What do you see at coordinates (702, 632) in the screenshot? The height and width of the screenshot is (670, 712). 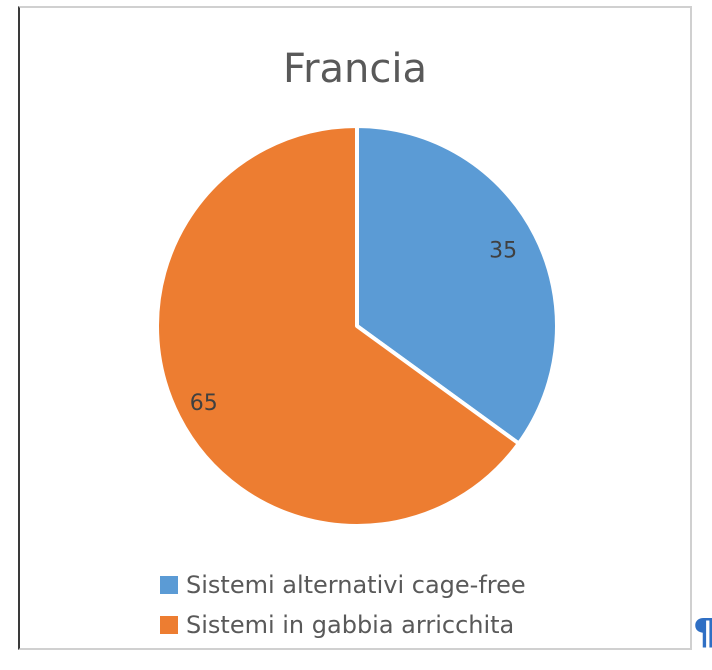 I see `pilcrow-mark: ¶` at bounding box center [702, 632].